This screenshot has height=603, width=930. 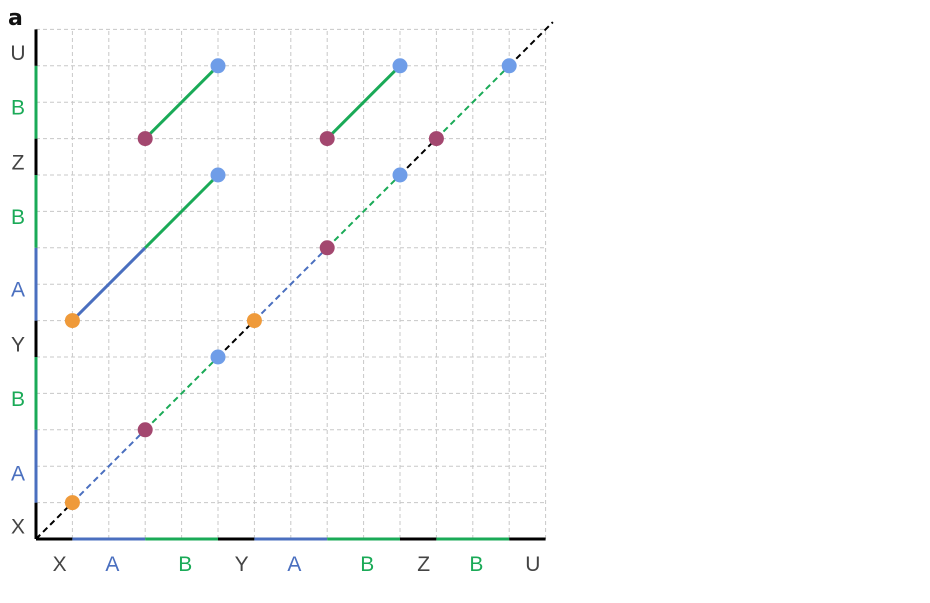 What do you see at coordinates (242, 564) in the screenshot?
I see `x-tick-label: Y` at bounding box center [242, 564].